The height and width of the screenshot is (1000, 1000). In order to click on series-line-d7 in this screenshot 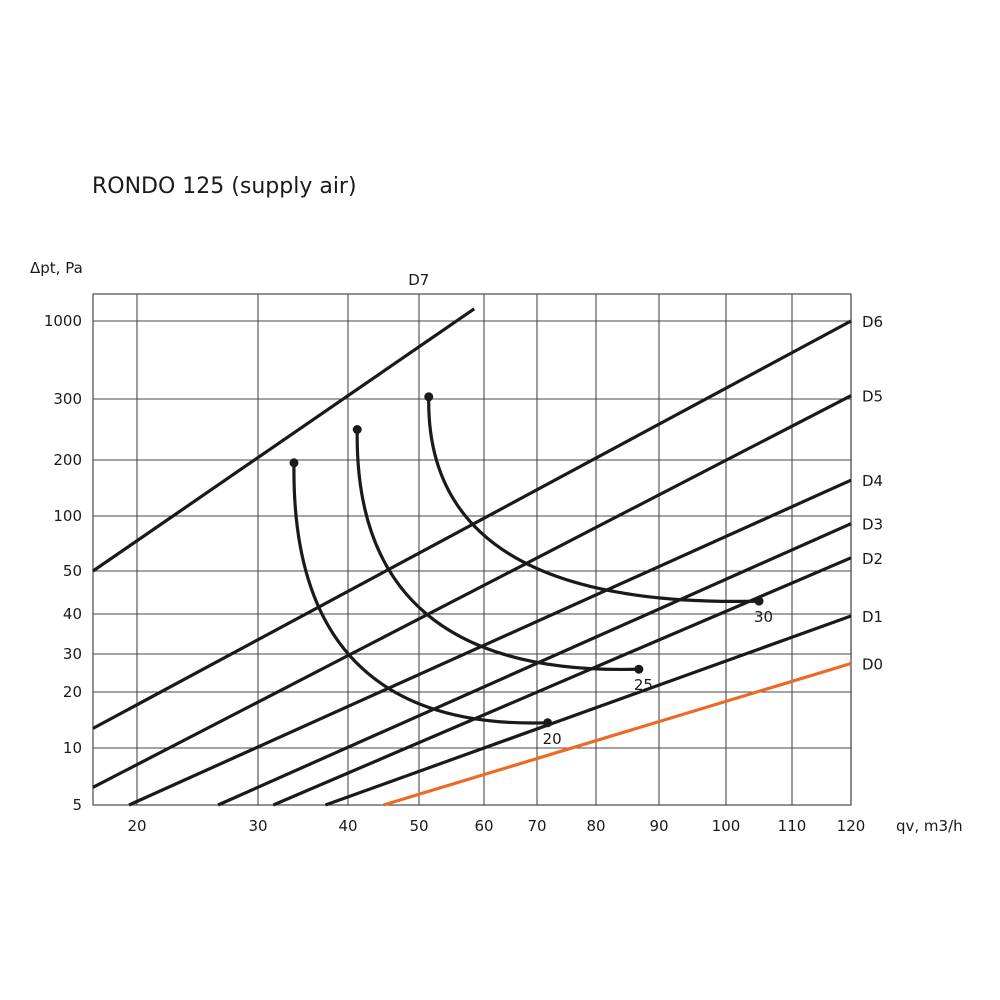, I will do `click(284, 440)`.